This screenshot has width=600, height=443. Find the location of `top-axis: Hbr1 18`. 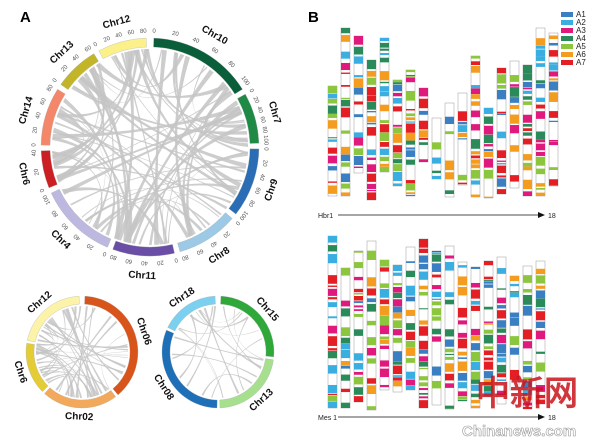

top-axis: Hbr1 18 is located at coordinates (437, 216).